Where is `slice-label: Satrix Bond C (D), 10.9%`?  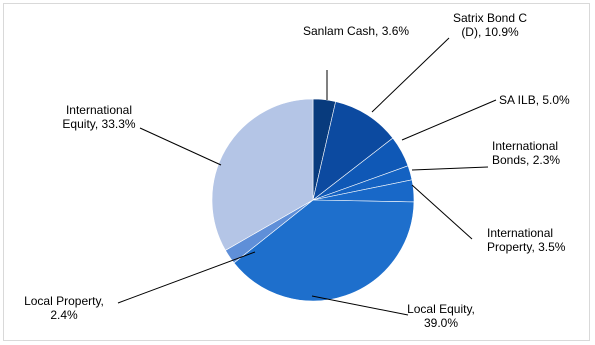 slice-label: Satrix Bond C (D), 10.9% is located at coordinates (490, 25).